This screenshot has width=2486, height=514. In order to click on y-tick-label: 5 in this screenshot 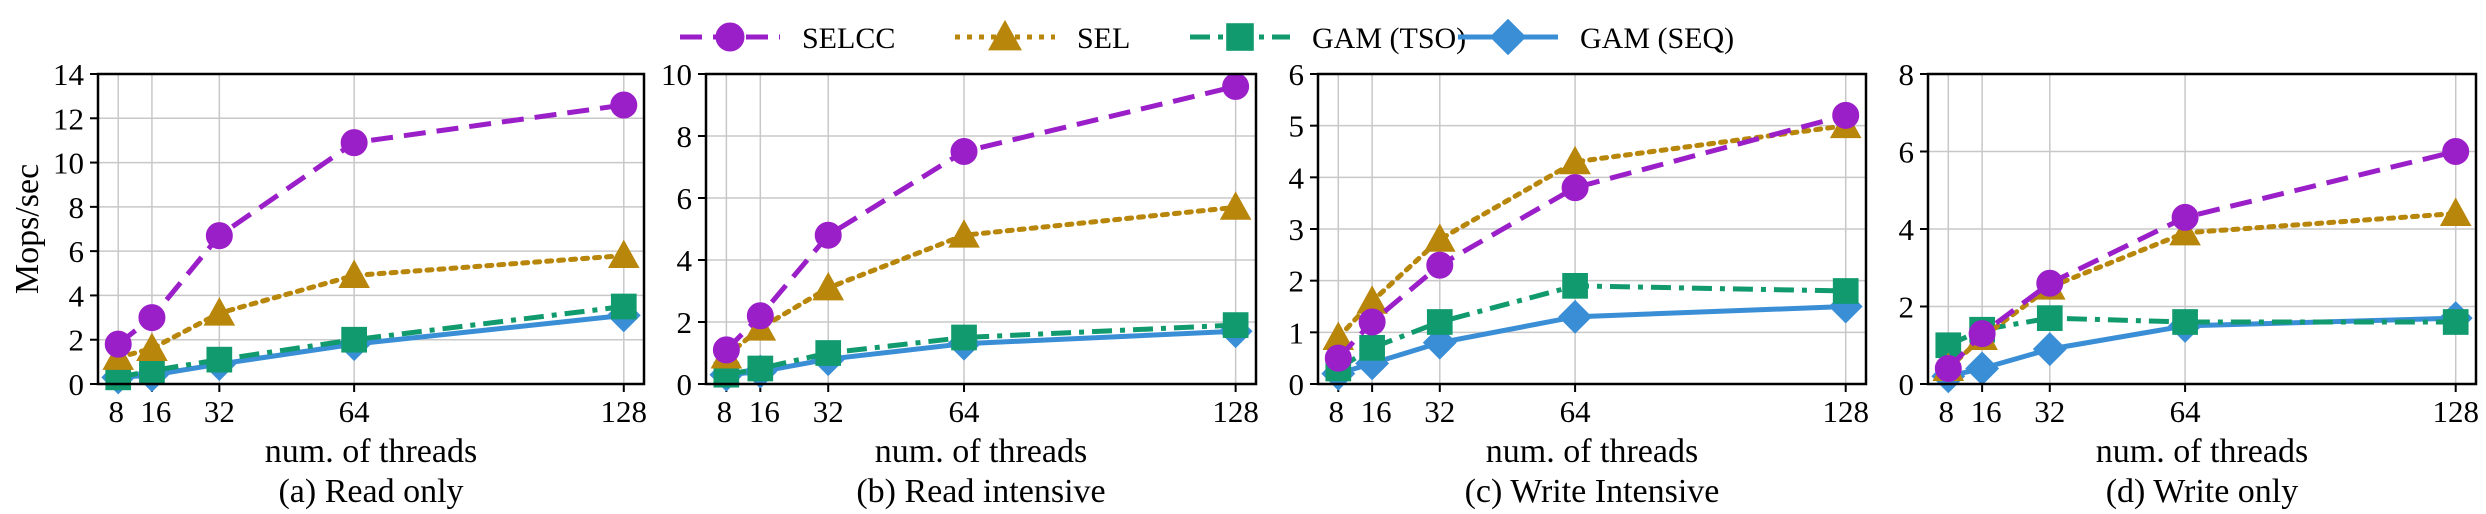, I will do `click(1297, 126)`.